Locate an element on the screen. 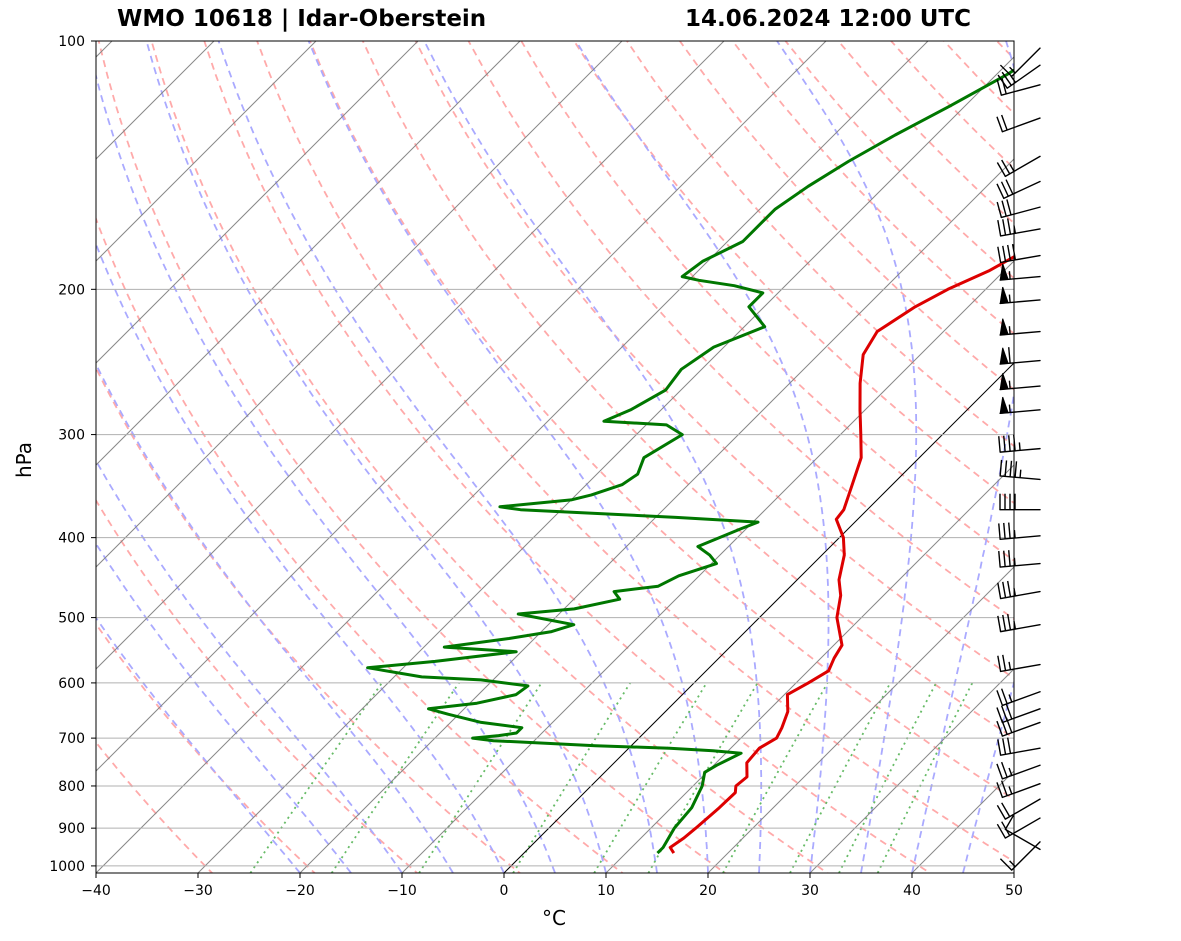 The image size is (1181, 941). x-axis-label: °C is located at coordinates (554, 918).